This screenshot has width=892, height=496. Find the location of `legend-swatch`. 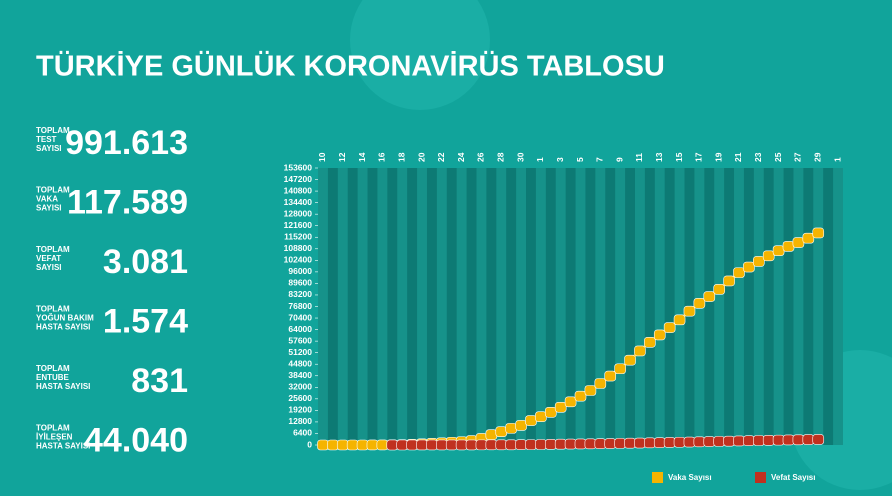

legend-swatch is located at coordinates (760, 477).